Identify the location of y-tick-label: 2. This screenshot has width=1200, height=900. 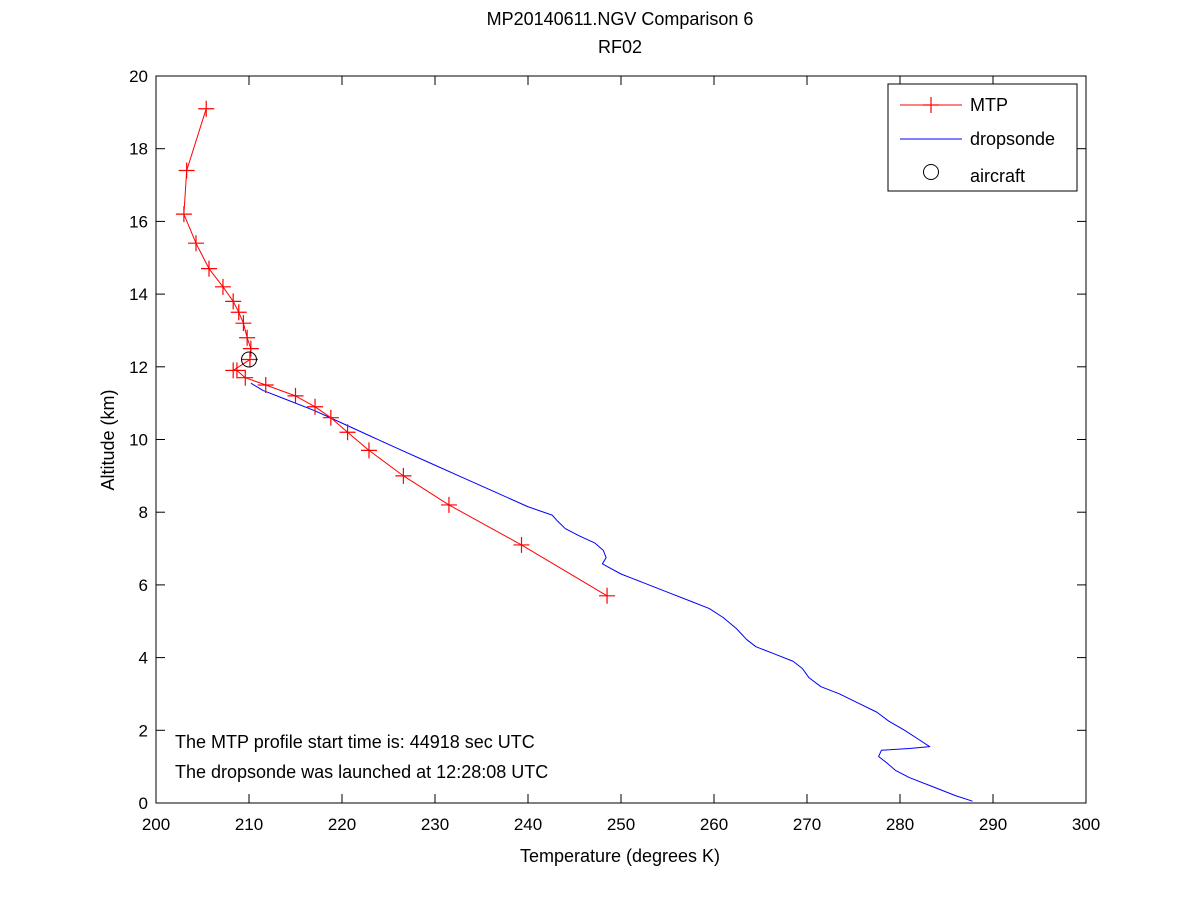
(143, 730).